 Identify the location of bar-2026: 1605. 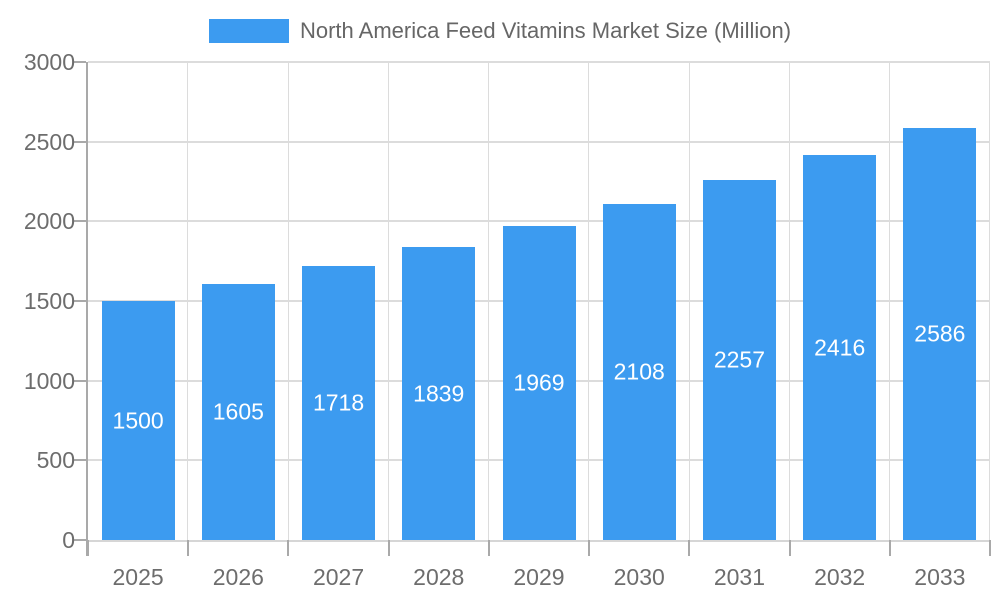
(238, 412).